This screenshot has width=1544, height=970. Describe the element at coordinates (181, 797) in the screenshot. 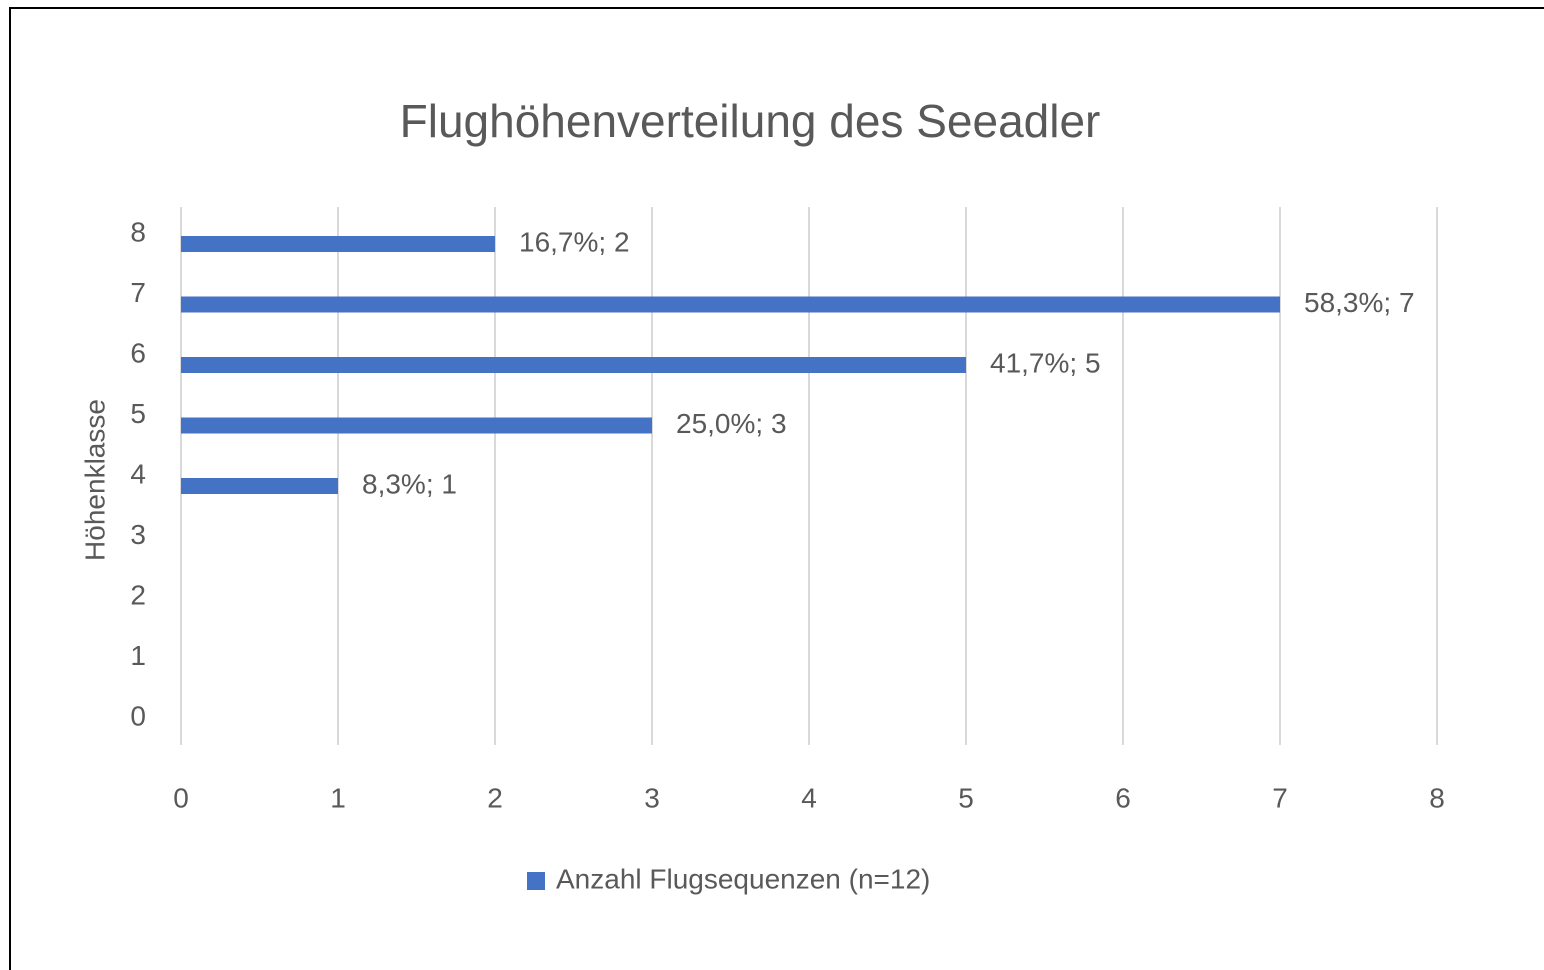

I see `x-tick-label: 0` at that location.